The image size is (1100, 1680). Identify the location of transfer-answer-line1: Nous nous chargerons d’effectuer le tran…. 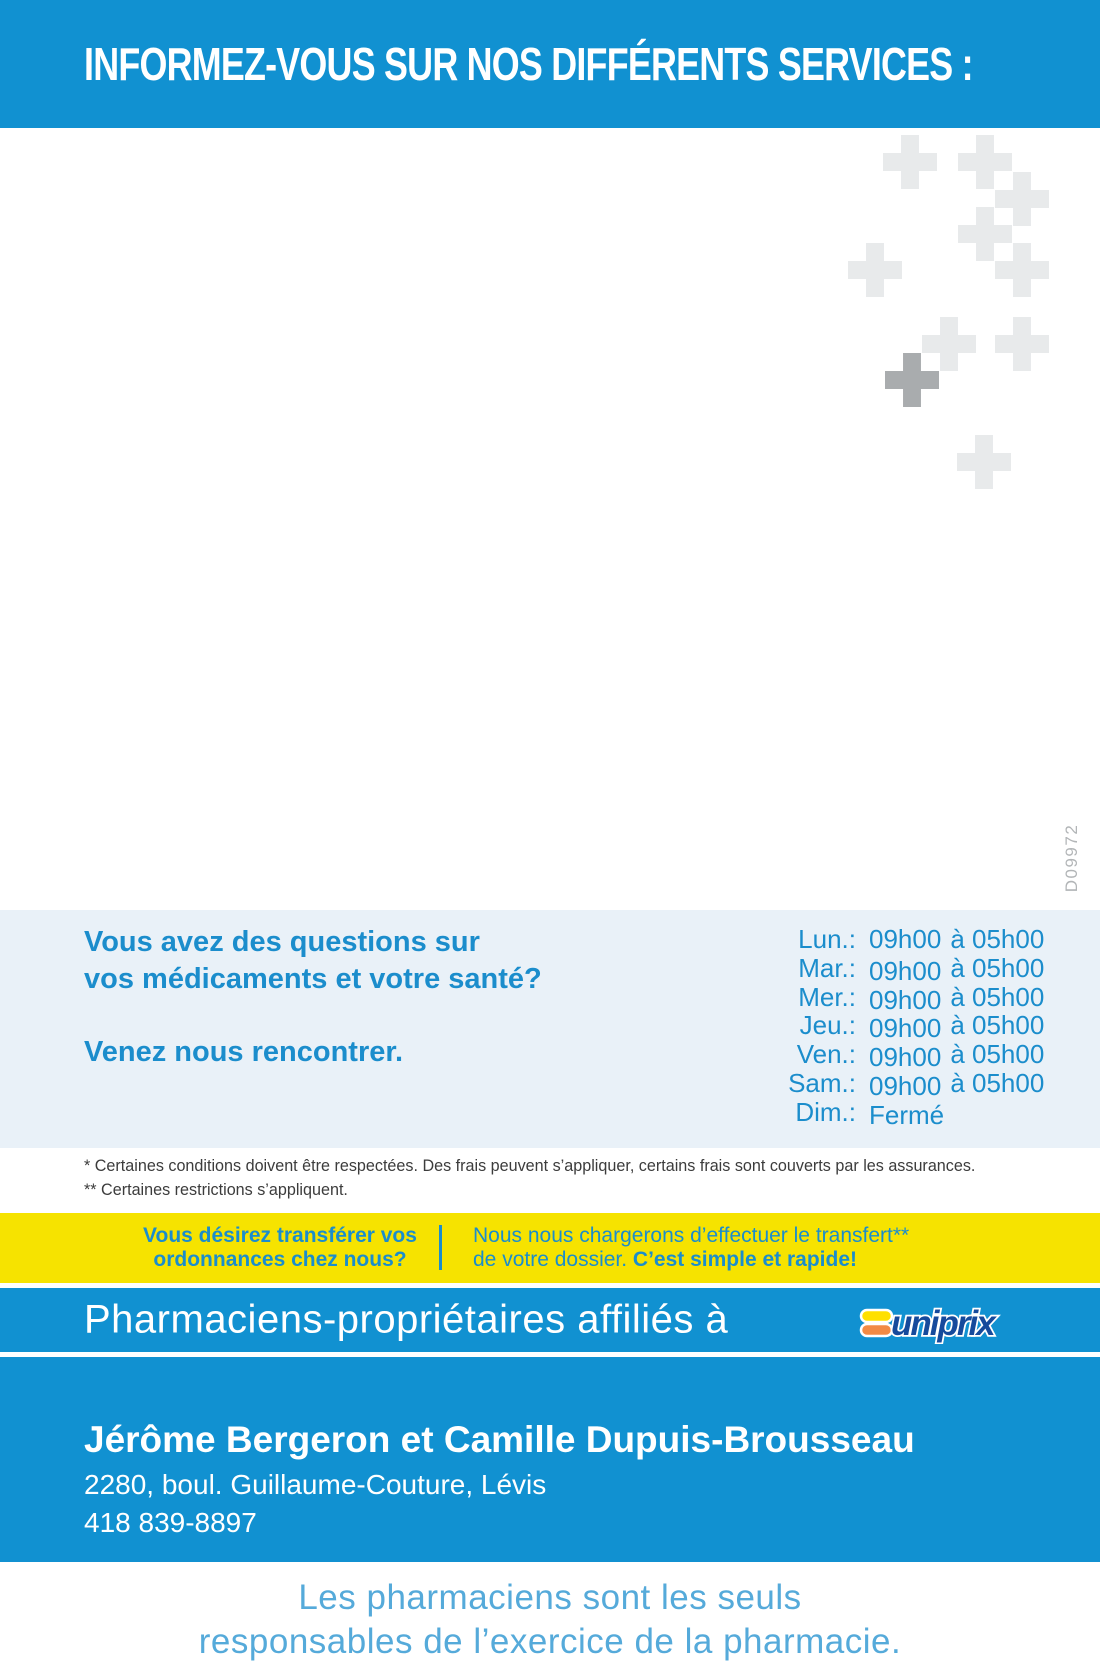
(691, 1235).